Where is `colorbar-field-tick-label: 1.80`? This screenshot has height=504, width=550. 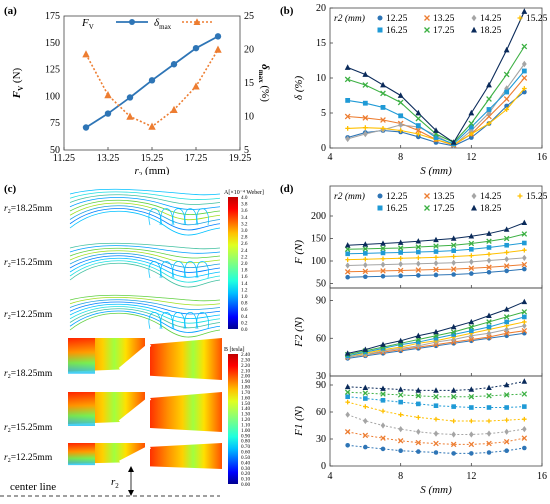 colorbar-field-tick-label: 1.80 is located at coordinates (245, 388).